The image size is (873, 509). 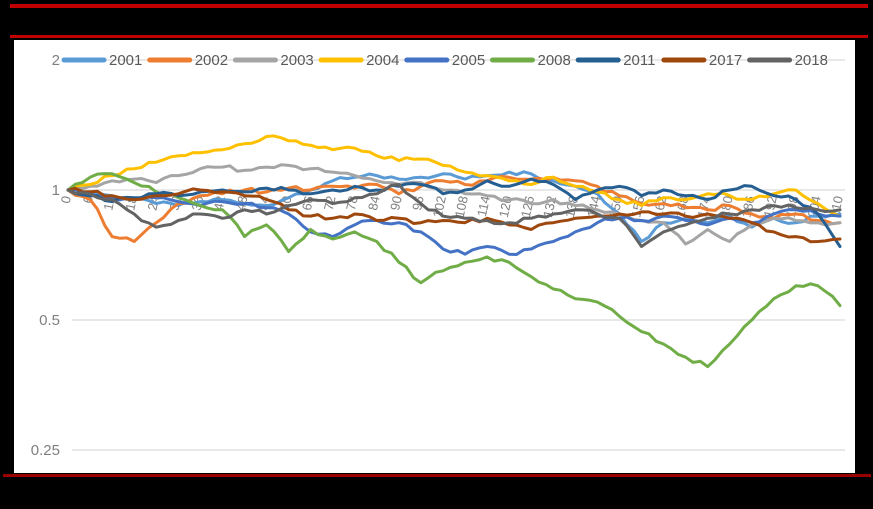 What do you see at coordinates (56, 60) in the screenshot?
I see `y-tick-label: 2` at bounding box center [56, 60].